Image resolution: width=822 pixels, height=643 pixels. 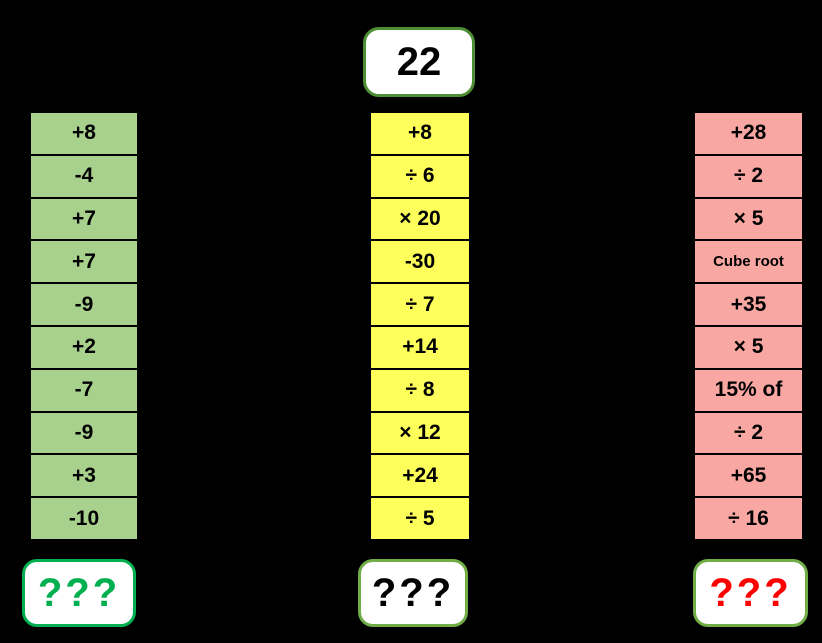 What do you see at coordinates (420, 434) in the screenshot?
I see `operation-cell: × 12` at bounding box center [420, 434].